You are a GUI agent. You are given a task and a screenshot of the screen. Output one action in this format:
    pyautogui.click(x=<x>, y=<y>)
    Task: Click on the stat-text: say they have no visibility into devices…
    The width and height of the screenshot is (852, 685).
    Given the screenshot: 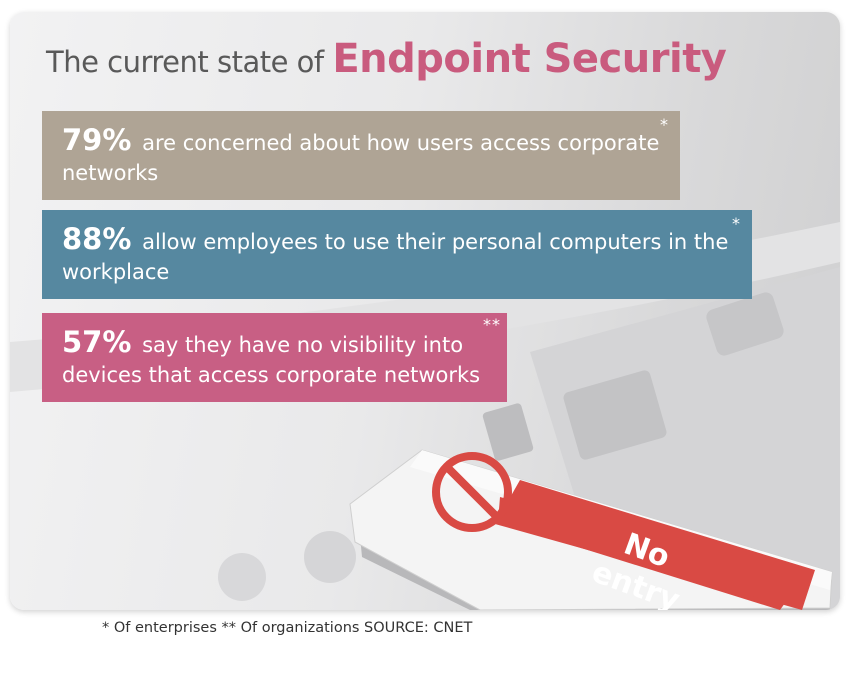 What is the action you would take?
    pyautogui.click(x=271, y=360)
    